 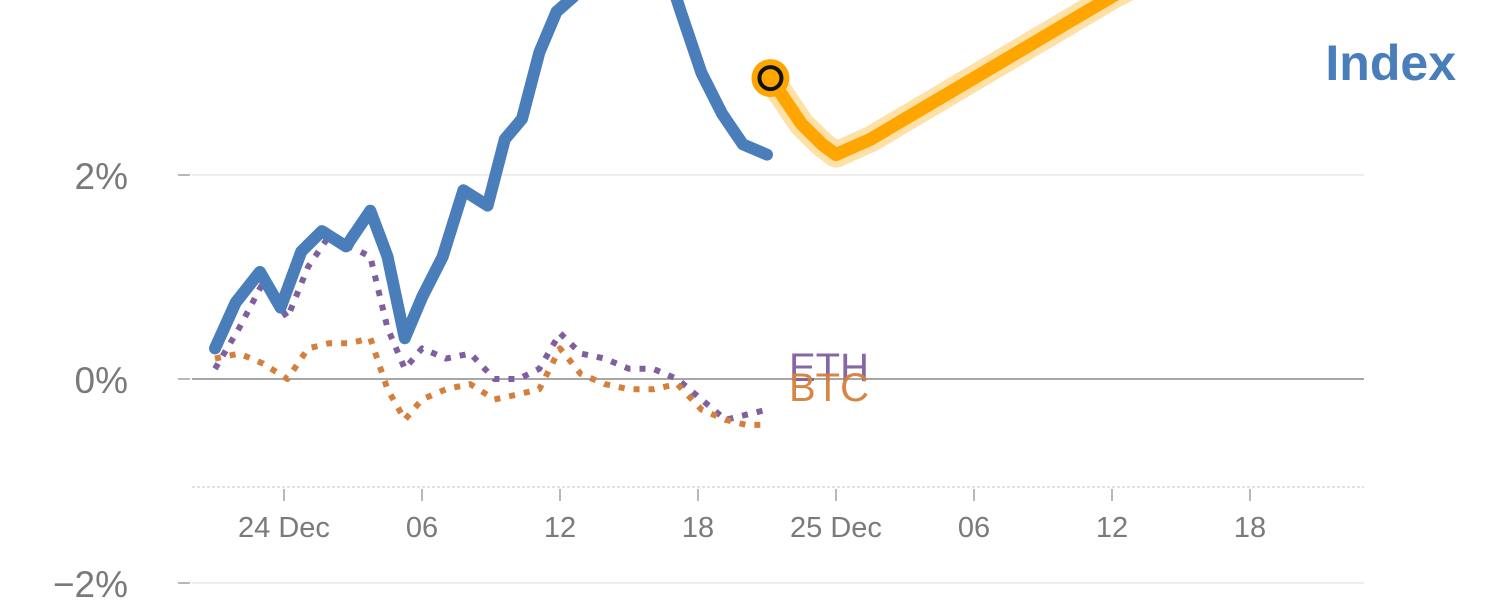 What do you see at coordinates (101, 380) in the screenshot?
I see `y-tick-label: 0%` at bounding box center [101, 380].